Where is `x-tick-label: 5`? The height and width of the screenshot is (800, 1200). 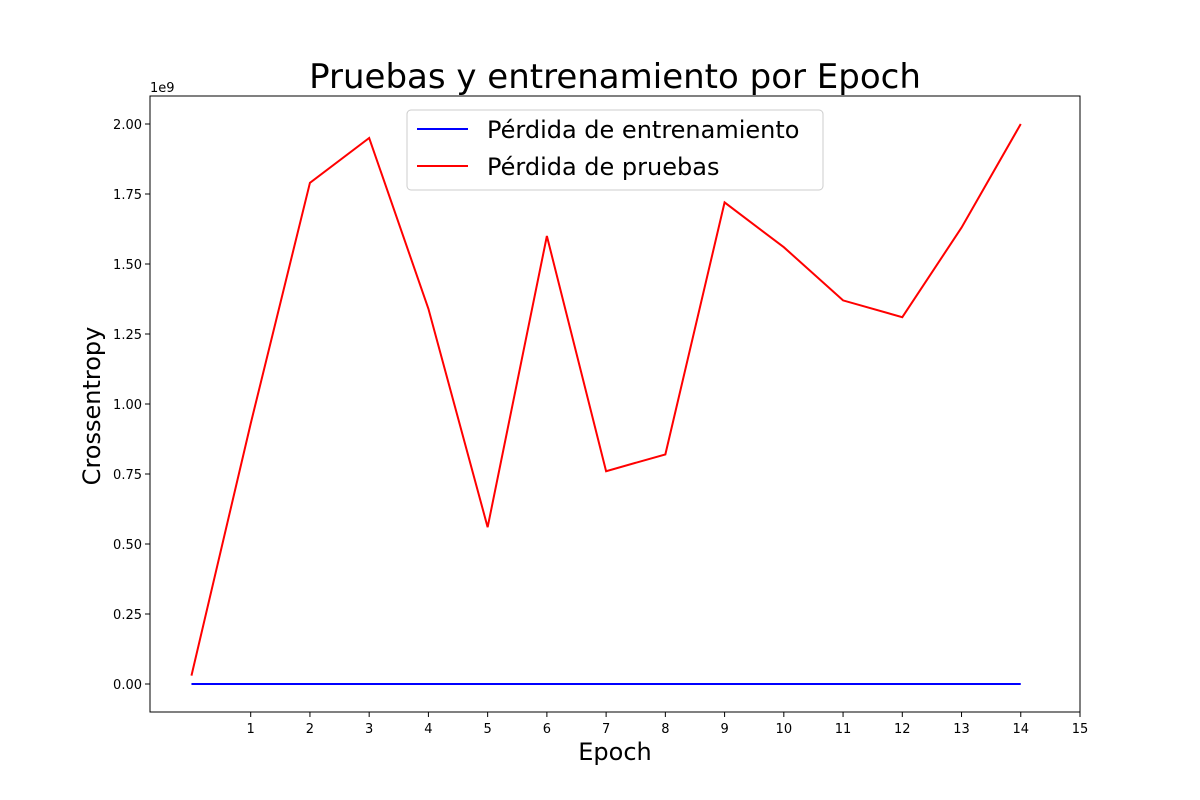
x-tick-label: 5 is located at coordinates (488, 729).